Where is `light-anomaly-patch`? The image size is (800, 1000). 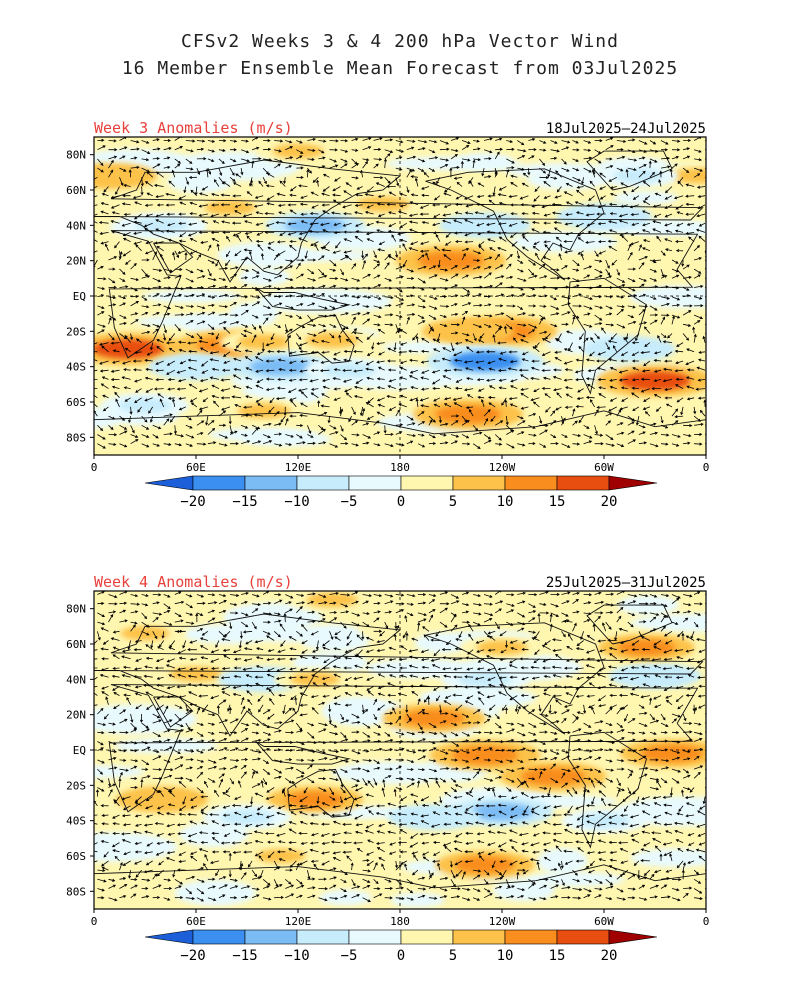 light-anomaly-patch is located at coordinates (484, 161).